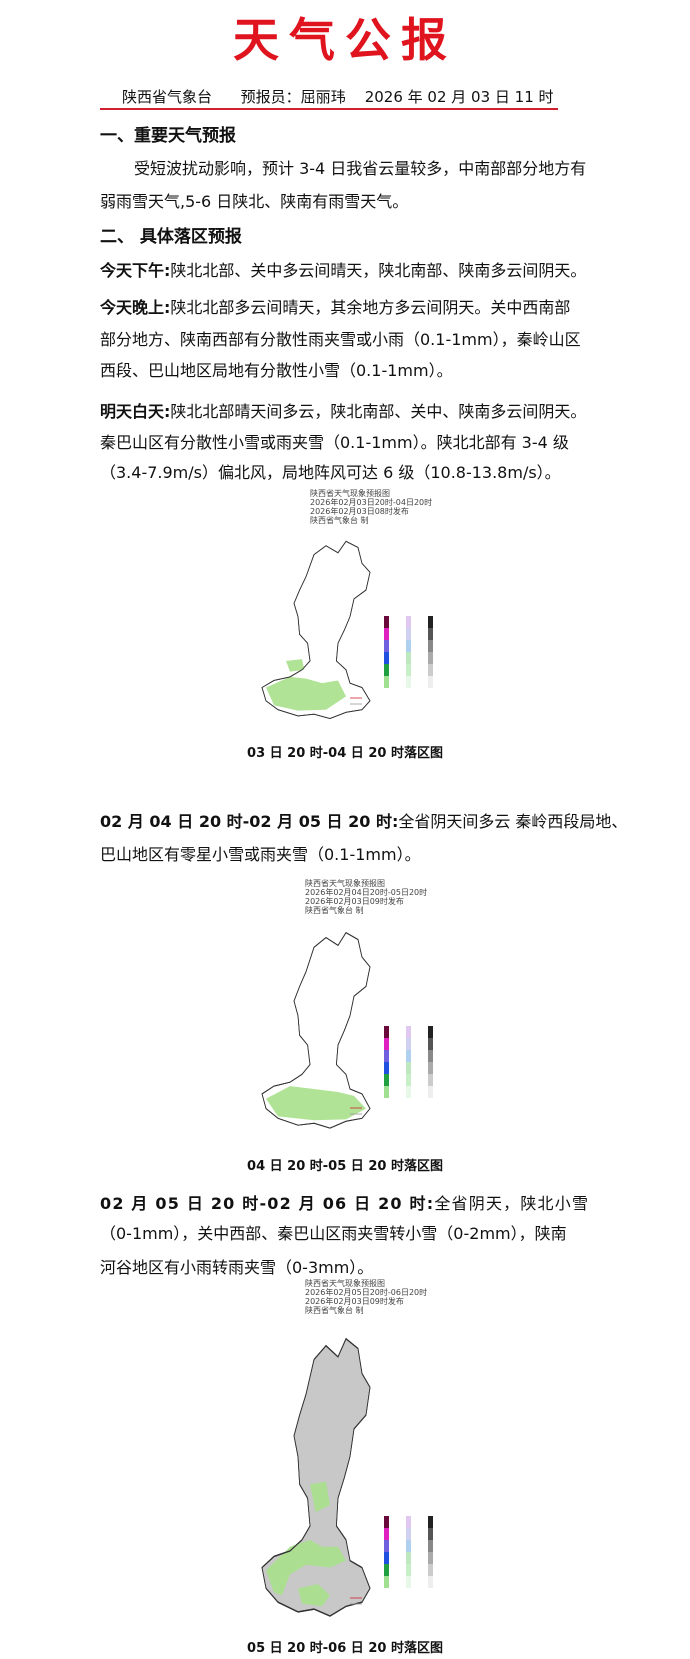 This screenshot has width=690, height=1659. Describe the element at coordinates (135, 411) in the screenshot. I see `period-label: 明天白天:` at that location.